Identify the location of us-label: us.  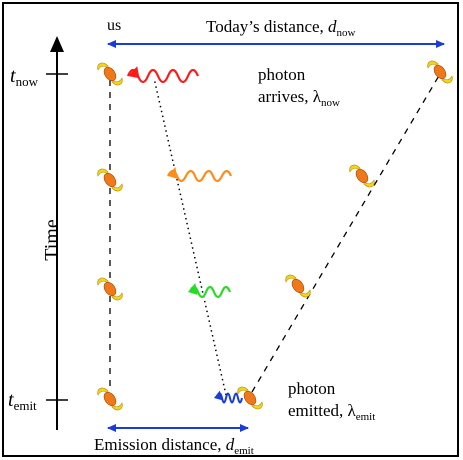
(114, 25).